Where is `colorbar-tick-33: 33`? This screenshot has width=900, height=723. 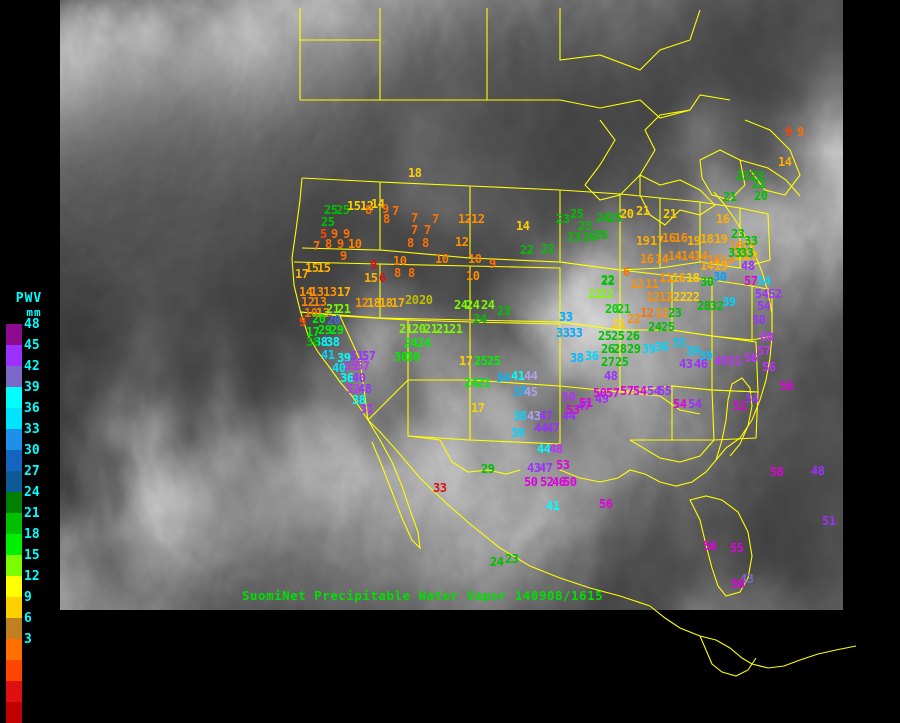 colorbar-tick-33: 33 is located at coordinates (32, 429).